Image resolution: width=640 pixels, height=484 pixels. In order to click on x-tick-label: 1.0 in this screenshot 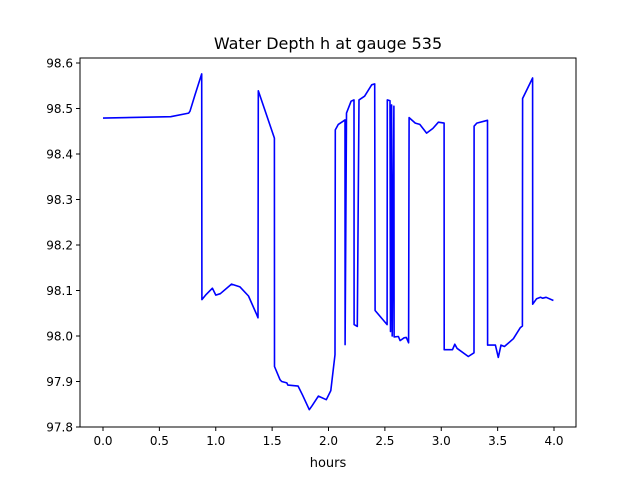, I will do `click(215, 441)`.